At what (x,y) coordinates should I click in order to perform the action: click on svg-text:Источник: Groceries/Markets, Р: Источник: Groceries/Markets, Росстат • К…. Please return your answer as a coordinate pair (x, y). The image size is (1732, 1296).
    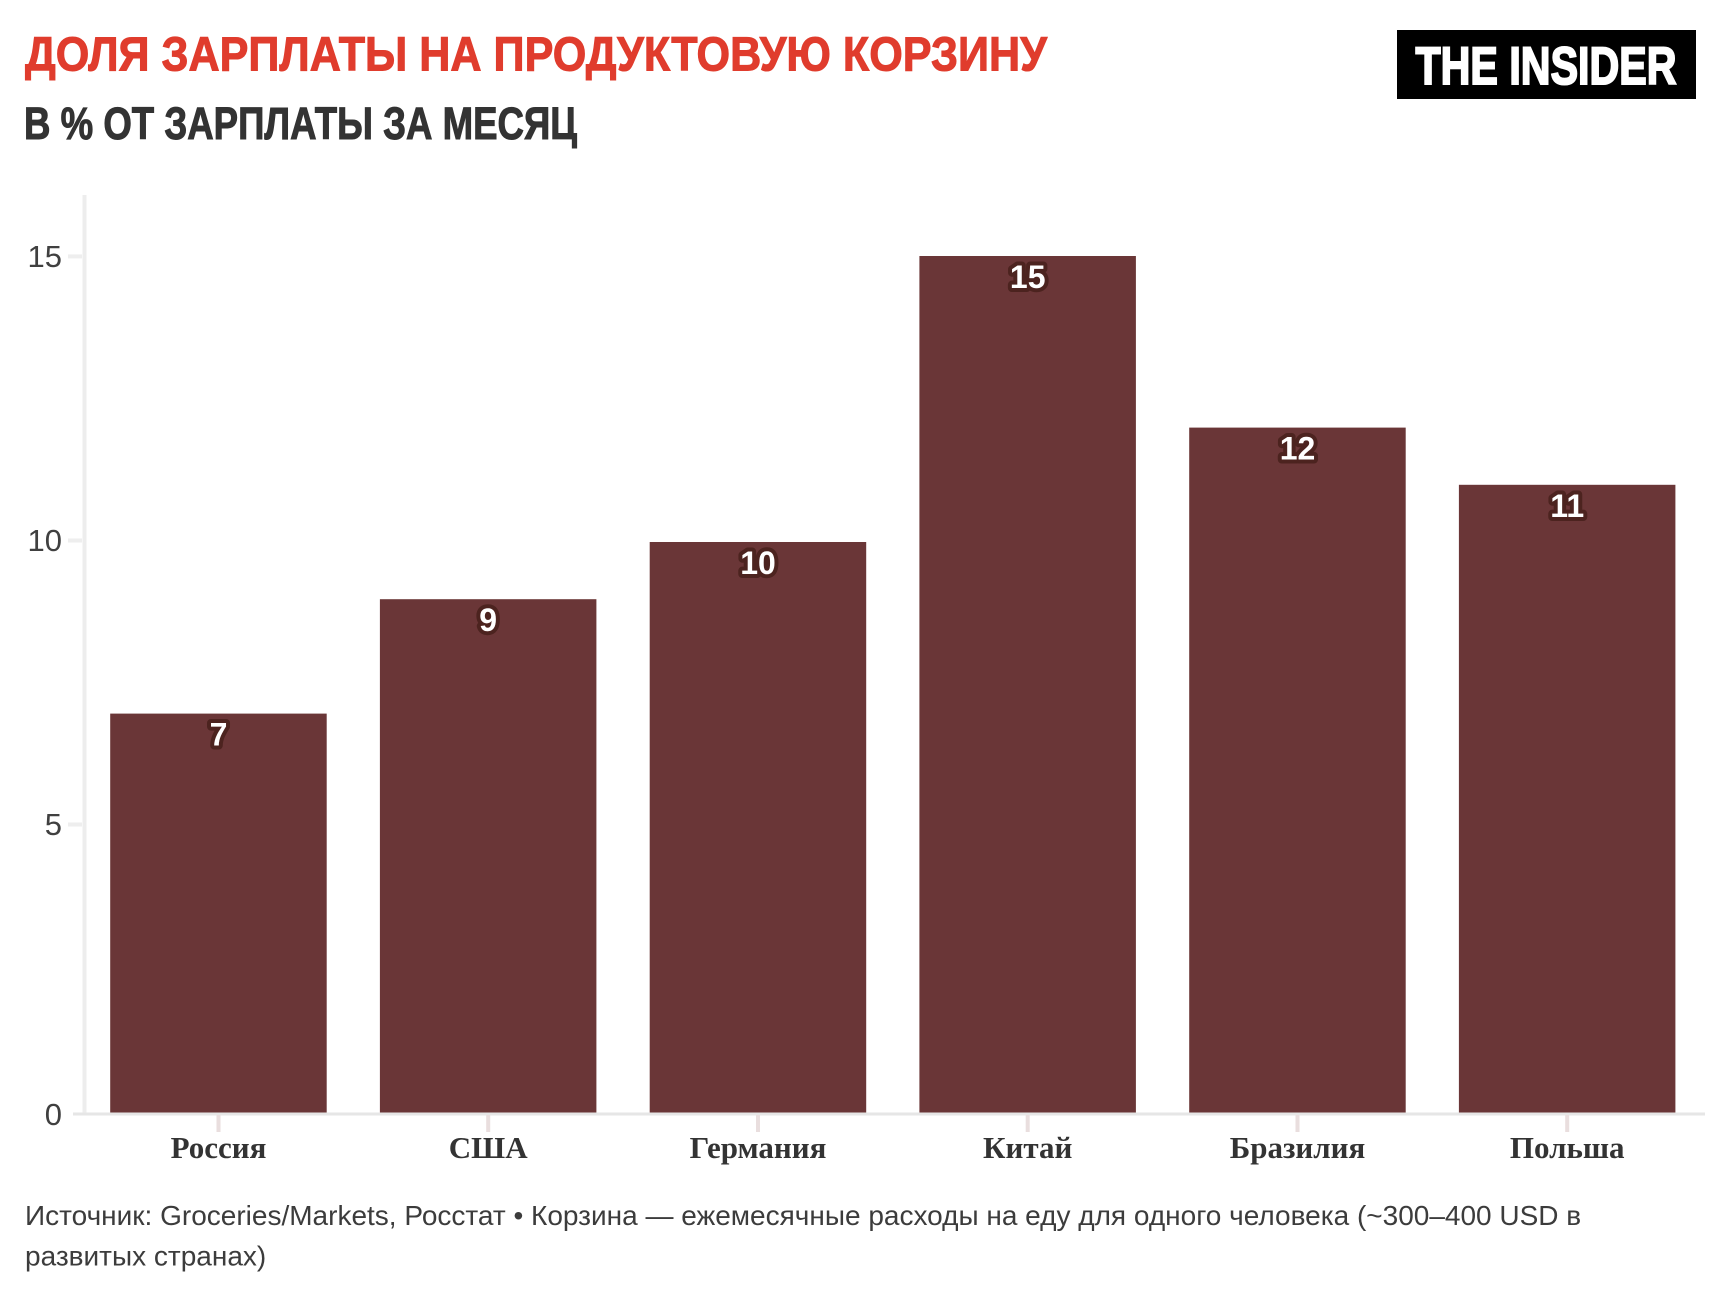
    Looking at the image, I should click on (803, 1215).